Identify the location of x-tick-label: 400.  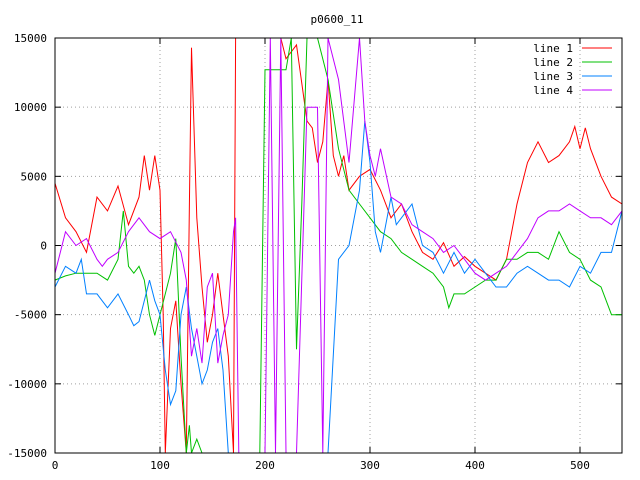
(475, 465).